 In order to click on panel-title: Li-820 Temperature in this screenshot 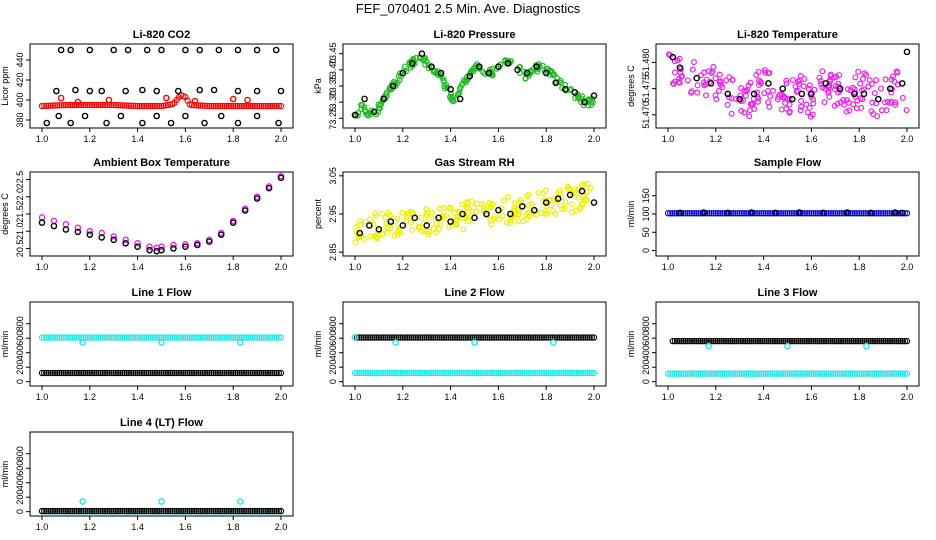, I will do `click(787, 35)`.